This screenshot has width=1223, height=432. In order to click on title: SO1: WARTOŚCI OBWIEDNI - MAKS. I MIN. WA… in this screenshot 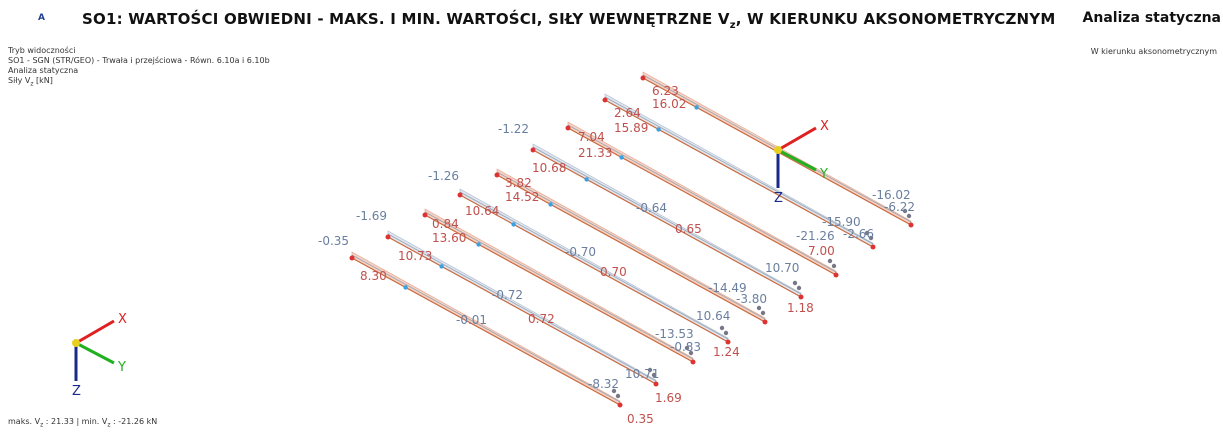, I will do `click(569, 20)`.